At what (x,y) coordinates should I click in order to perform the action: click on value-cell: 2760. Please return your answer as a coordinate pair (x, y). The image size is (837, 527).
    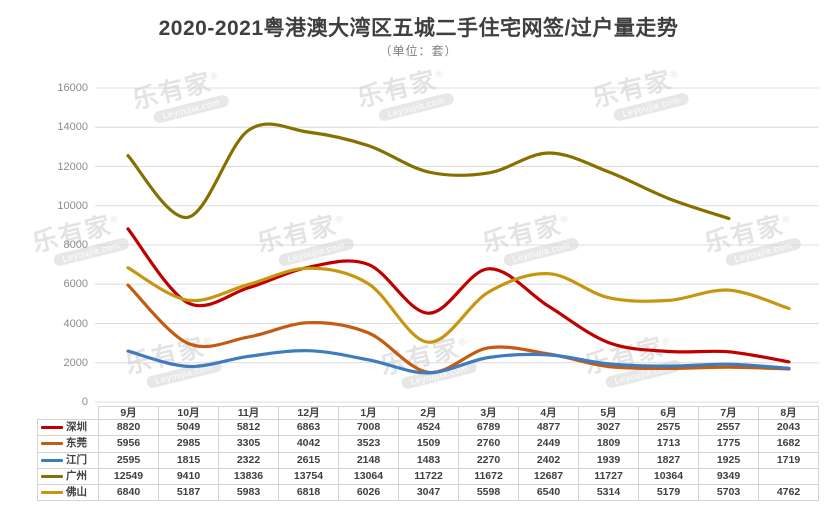
    Looking at the image, I should click on (488, 444).